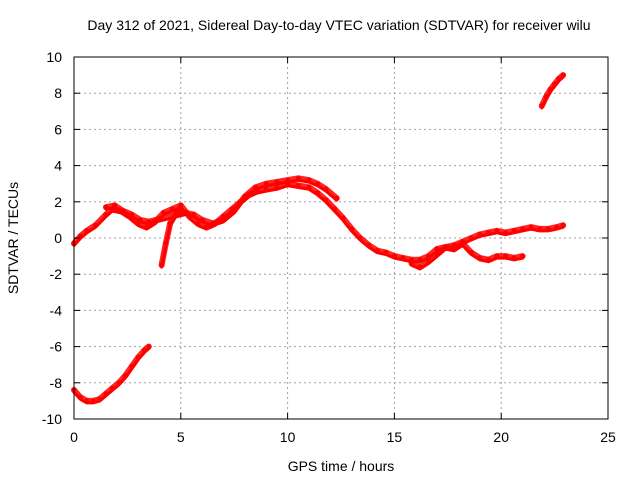  What do you see at coordinates (56, 383) in the screenshot?
I see `y-tick-label: -8` at bounding box center [56, 383].